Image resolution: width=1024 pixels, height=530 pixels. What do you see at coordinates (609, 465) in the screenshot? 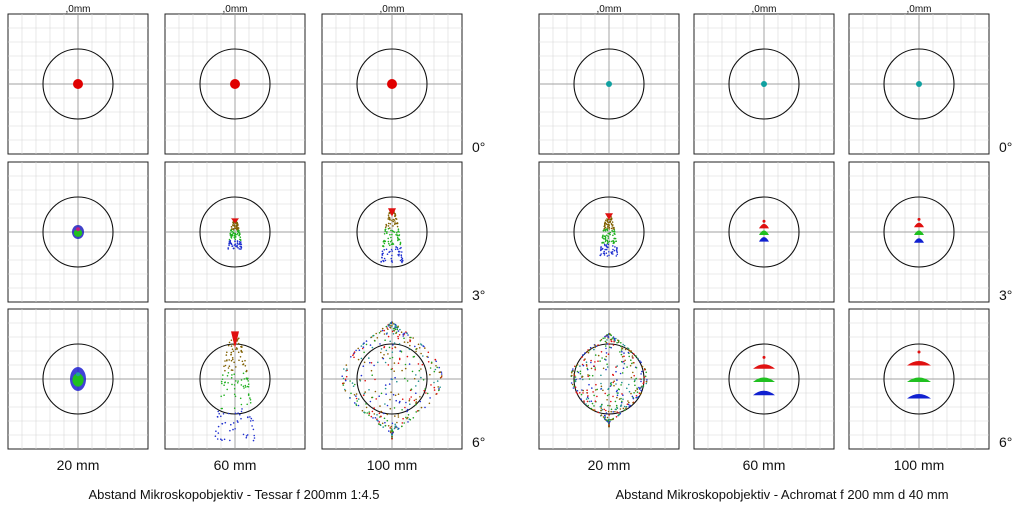
I see `distance-label: 20 mm` at bounding box center [609, 465].